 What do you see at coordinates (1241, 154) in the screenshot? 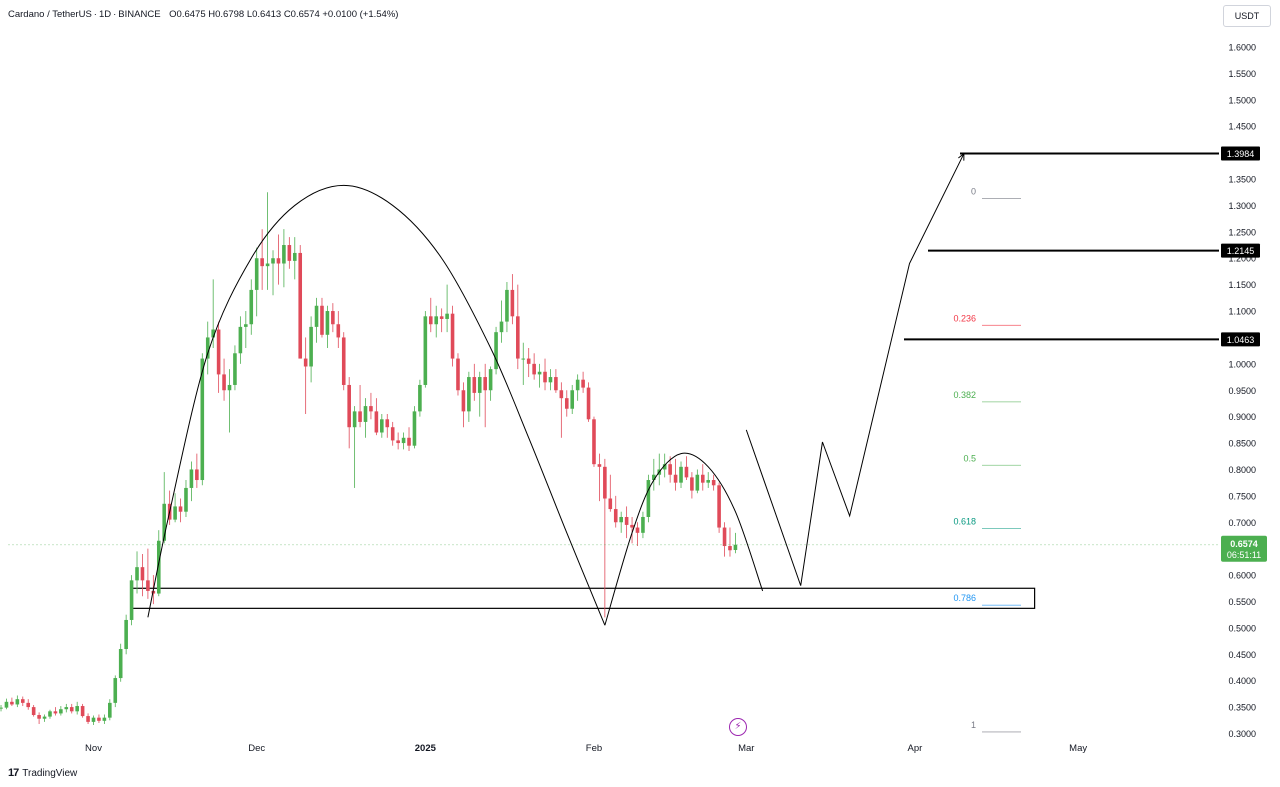
I see `target-price-label: 1.3984` at bounding box center [1241, 154].